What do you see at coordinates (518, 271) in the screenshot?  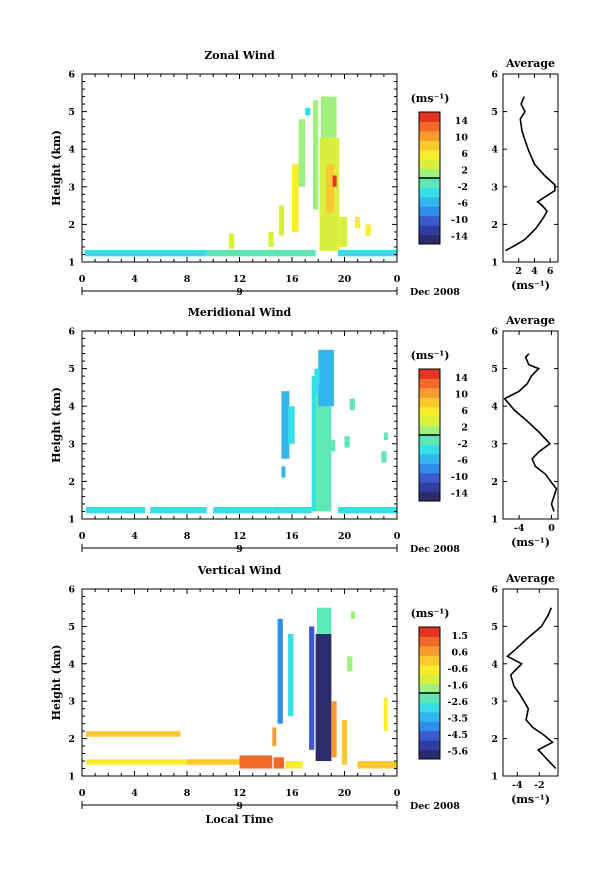 I see `profile-x-tick-label: 2` at bounding box center [518, 271].